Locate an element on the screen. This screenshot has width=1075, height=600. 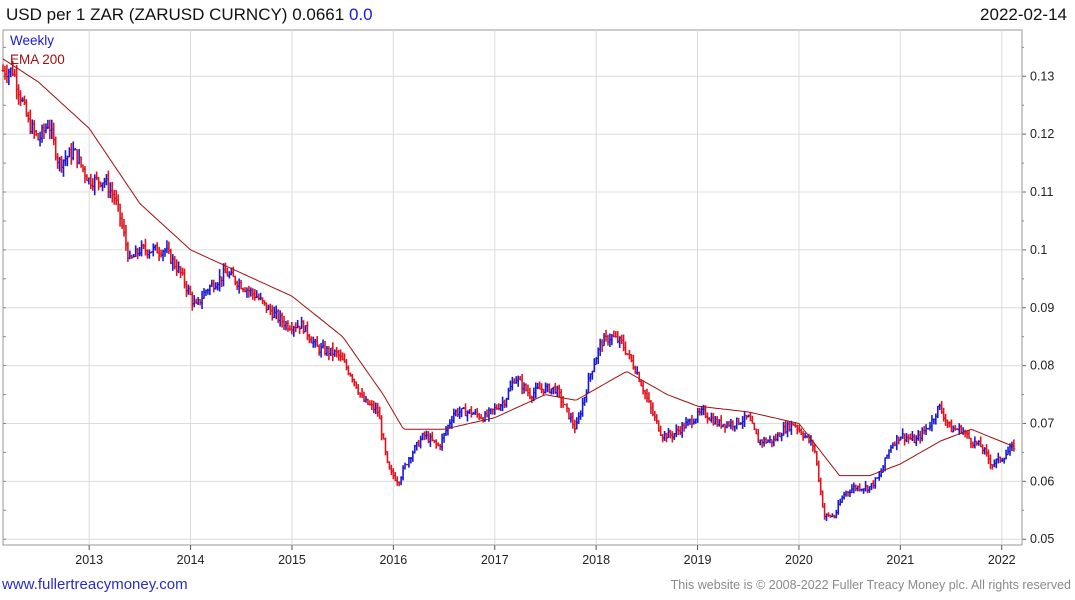
y-tick-label: 0.09 is located at coordinates (1042, 308).